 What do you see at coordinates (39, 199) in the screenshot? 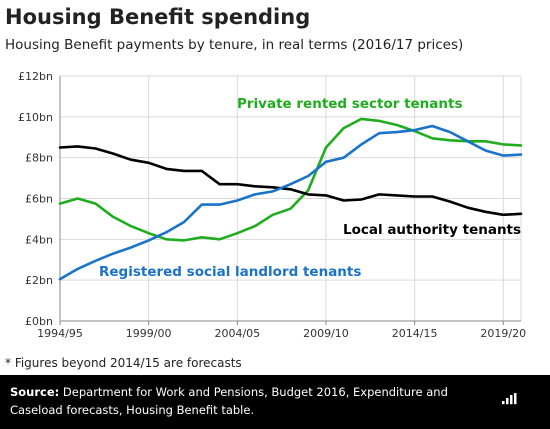
I see `y-tick-label: £6bn` at bounding box center [39, 199].